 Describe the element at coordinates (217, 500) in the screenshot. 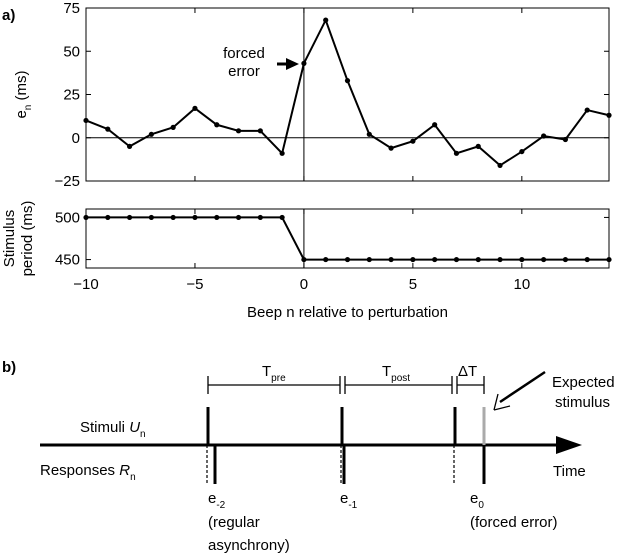

I see `error-label: e-2` at that location.